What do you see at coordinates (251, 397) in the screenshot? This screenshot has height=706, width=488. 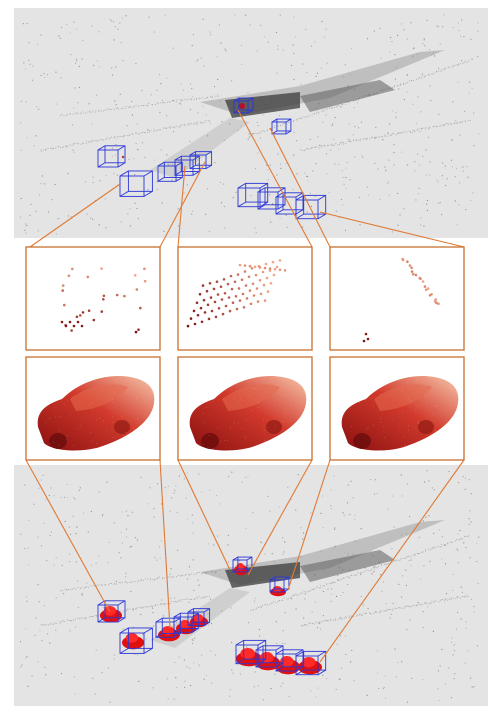 I see `car-windows` at bounding box center [251, 397].